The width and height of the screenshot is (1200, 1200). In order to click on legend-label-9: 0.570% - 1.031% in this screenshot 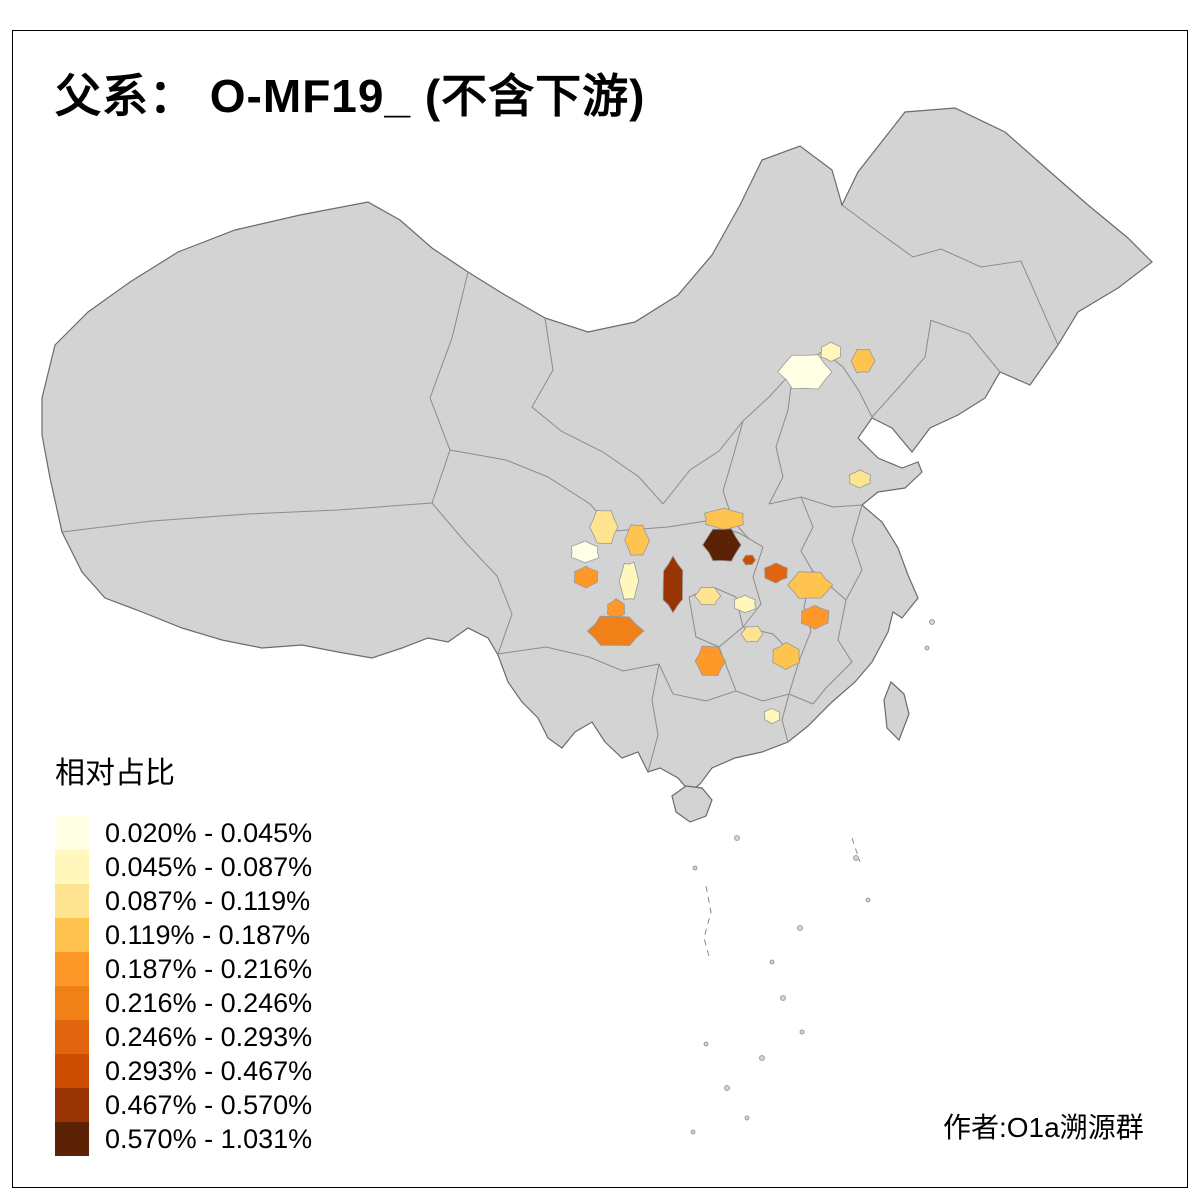, I will do `click(209, 1138)`.